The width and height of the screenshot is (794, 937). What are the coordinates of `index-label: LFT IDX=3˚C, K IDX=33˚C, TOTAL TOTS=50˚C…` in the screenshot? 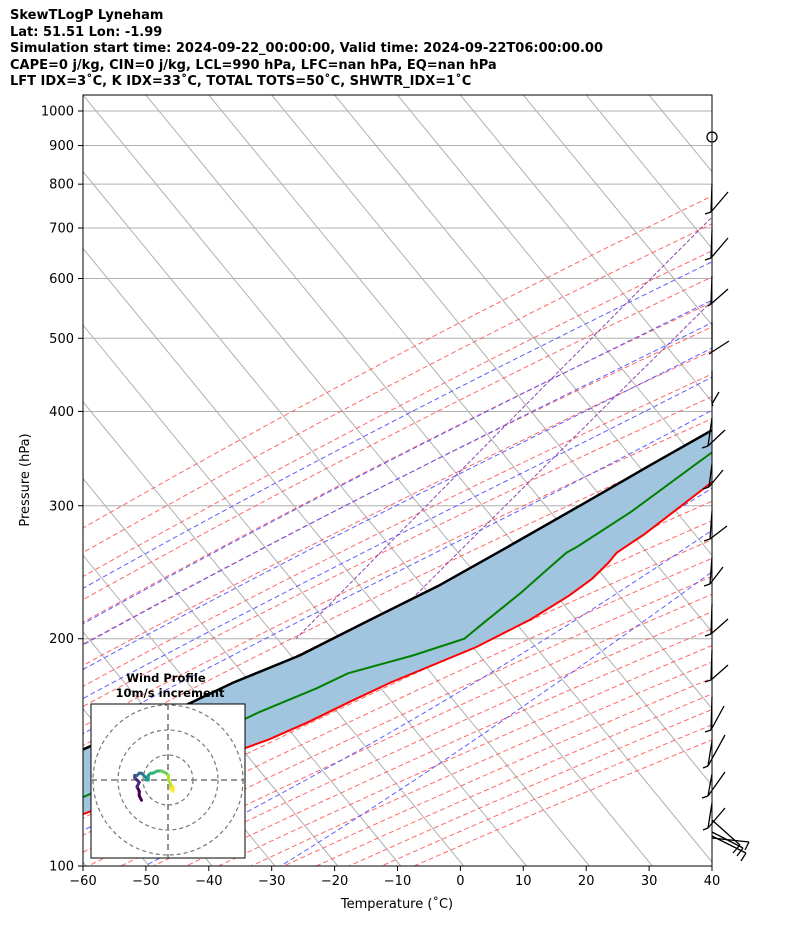 It's located at (241, 81).